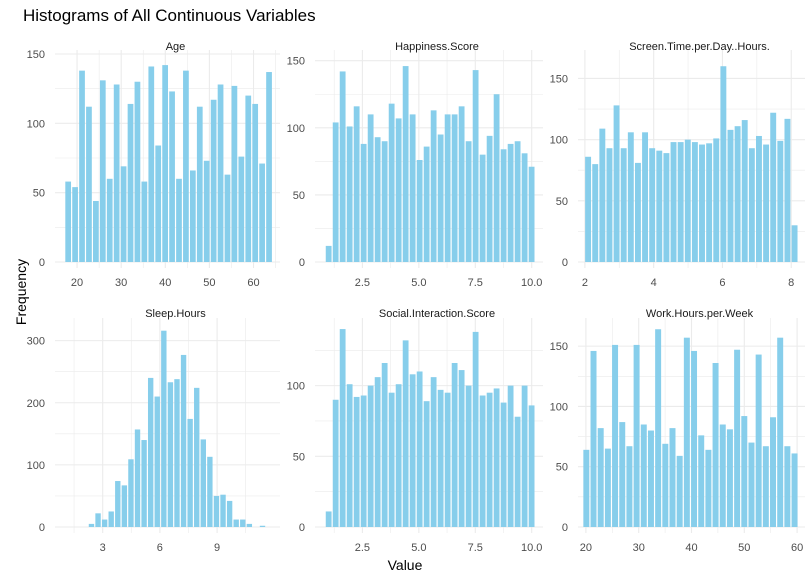  Describe the element at coordinates (531, 283) in the screenshot. I see `x-tick-label: 10.0` at that location.